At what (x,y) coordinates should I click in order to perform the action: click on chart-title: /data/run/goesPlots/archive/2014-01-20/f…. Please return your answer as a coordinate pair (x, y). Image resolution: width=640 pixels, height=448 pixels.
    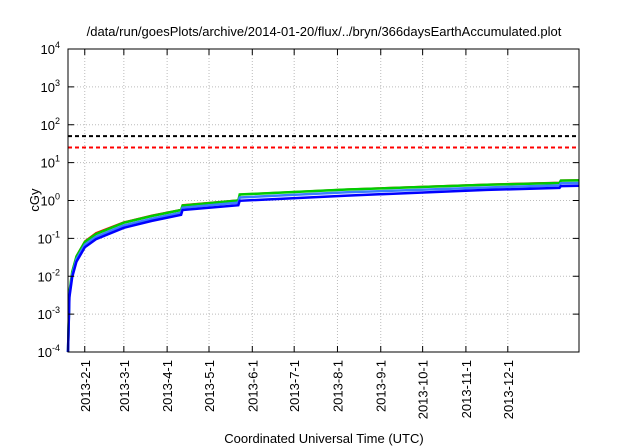
    Looking at the image, I should click on (324, 31).